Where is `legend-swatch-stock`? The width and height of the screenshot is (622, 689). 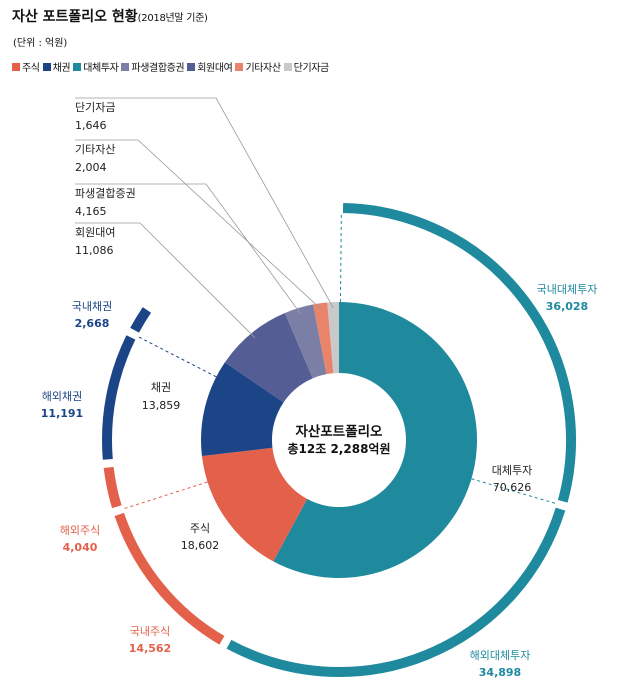
legend-swatch-stock is located at coordinates (16, 66).